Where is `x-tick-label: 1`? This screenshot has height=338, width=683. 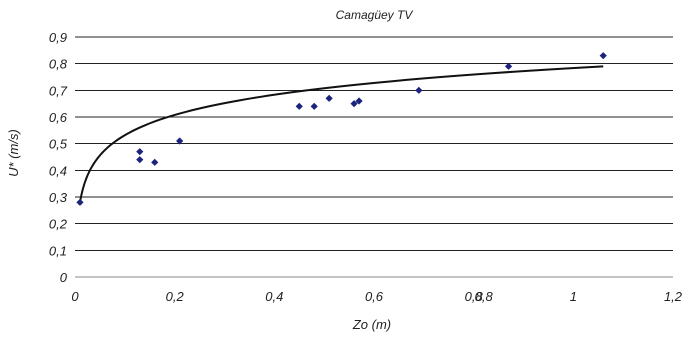 x-tick-label: 1 is located at coordinates (573, 296).